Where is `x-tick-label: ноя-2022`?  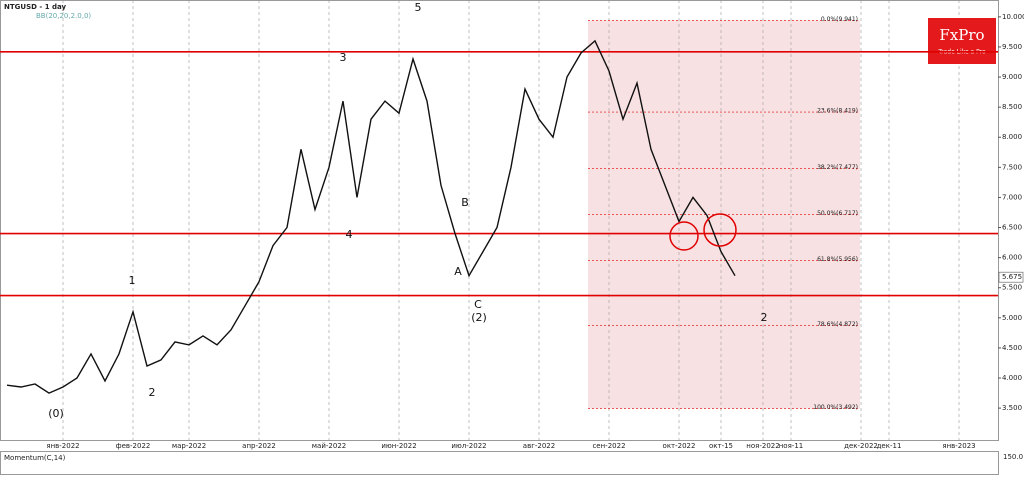 x-tick-label: ноя-2022 is located at coordinates (762, 446).